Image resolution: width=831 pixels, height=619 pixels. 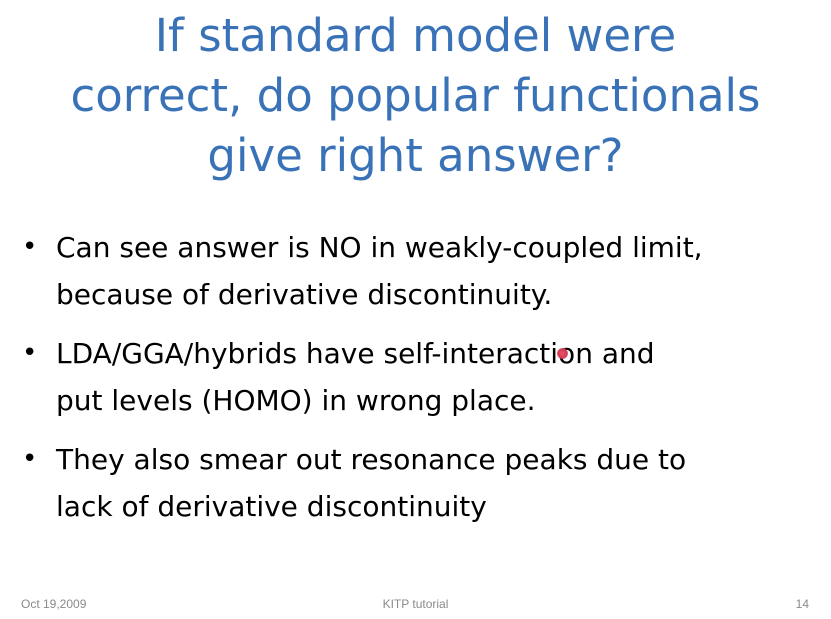 What do you see at coordinates (415, 35) in the screenshot?
I see `title-line: If standard model were` at bounding box center [415, 35].